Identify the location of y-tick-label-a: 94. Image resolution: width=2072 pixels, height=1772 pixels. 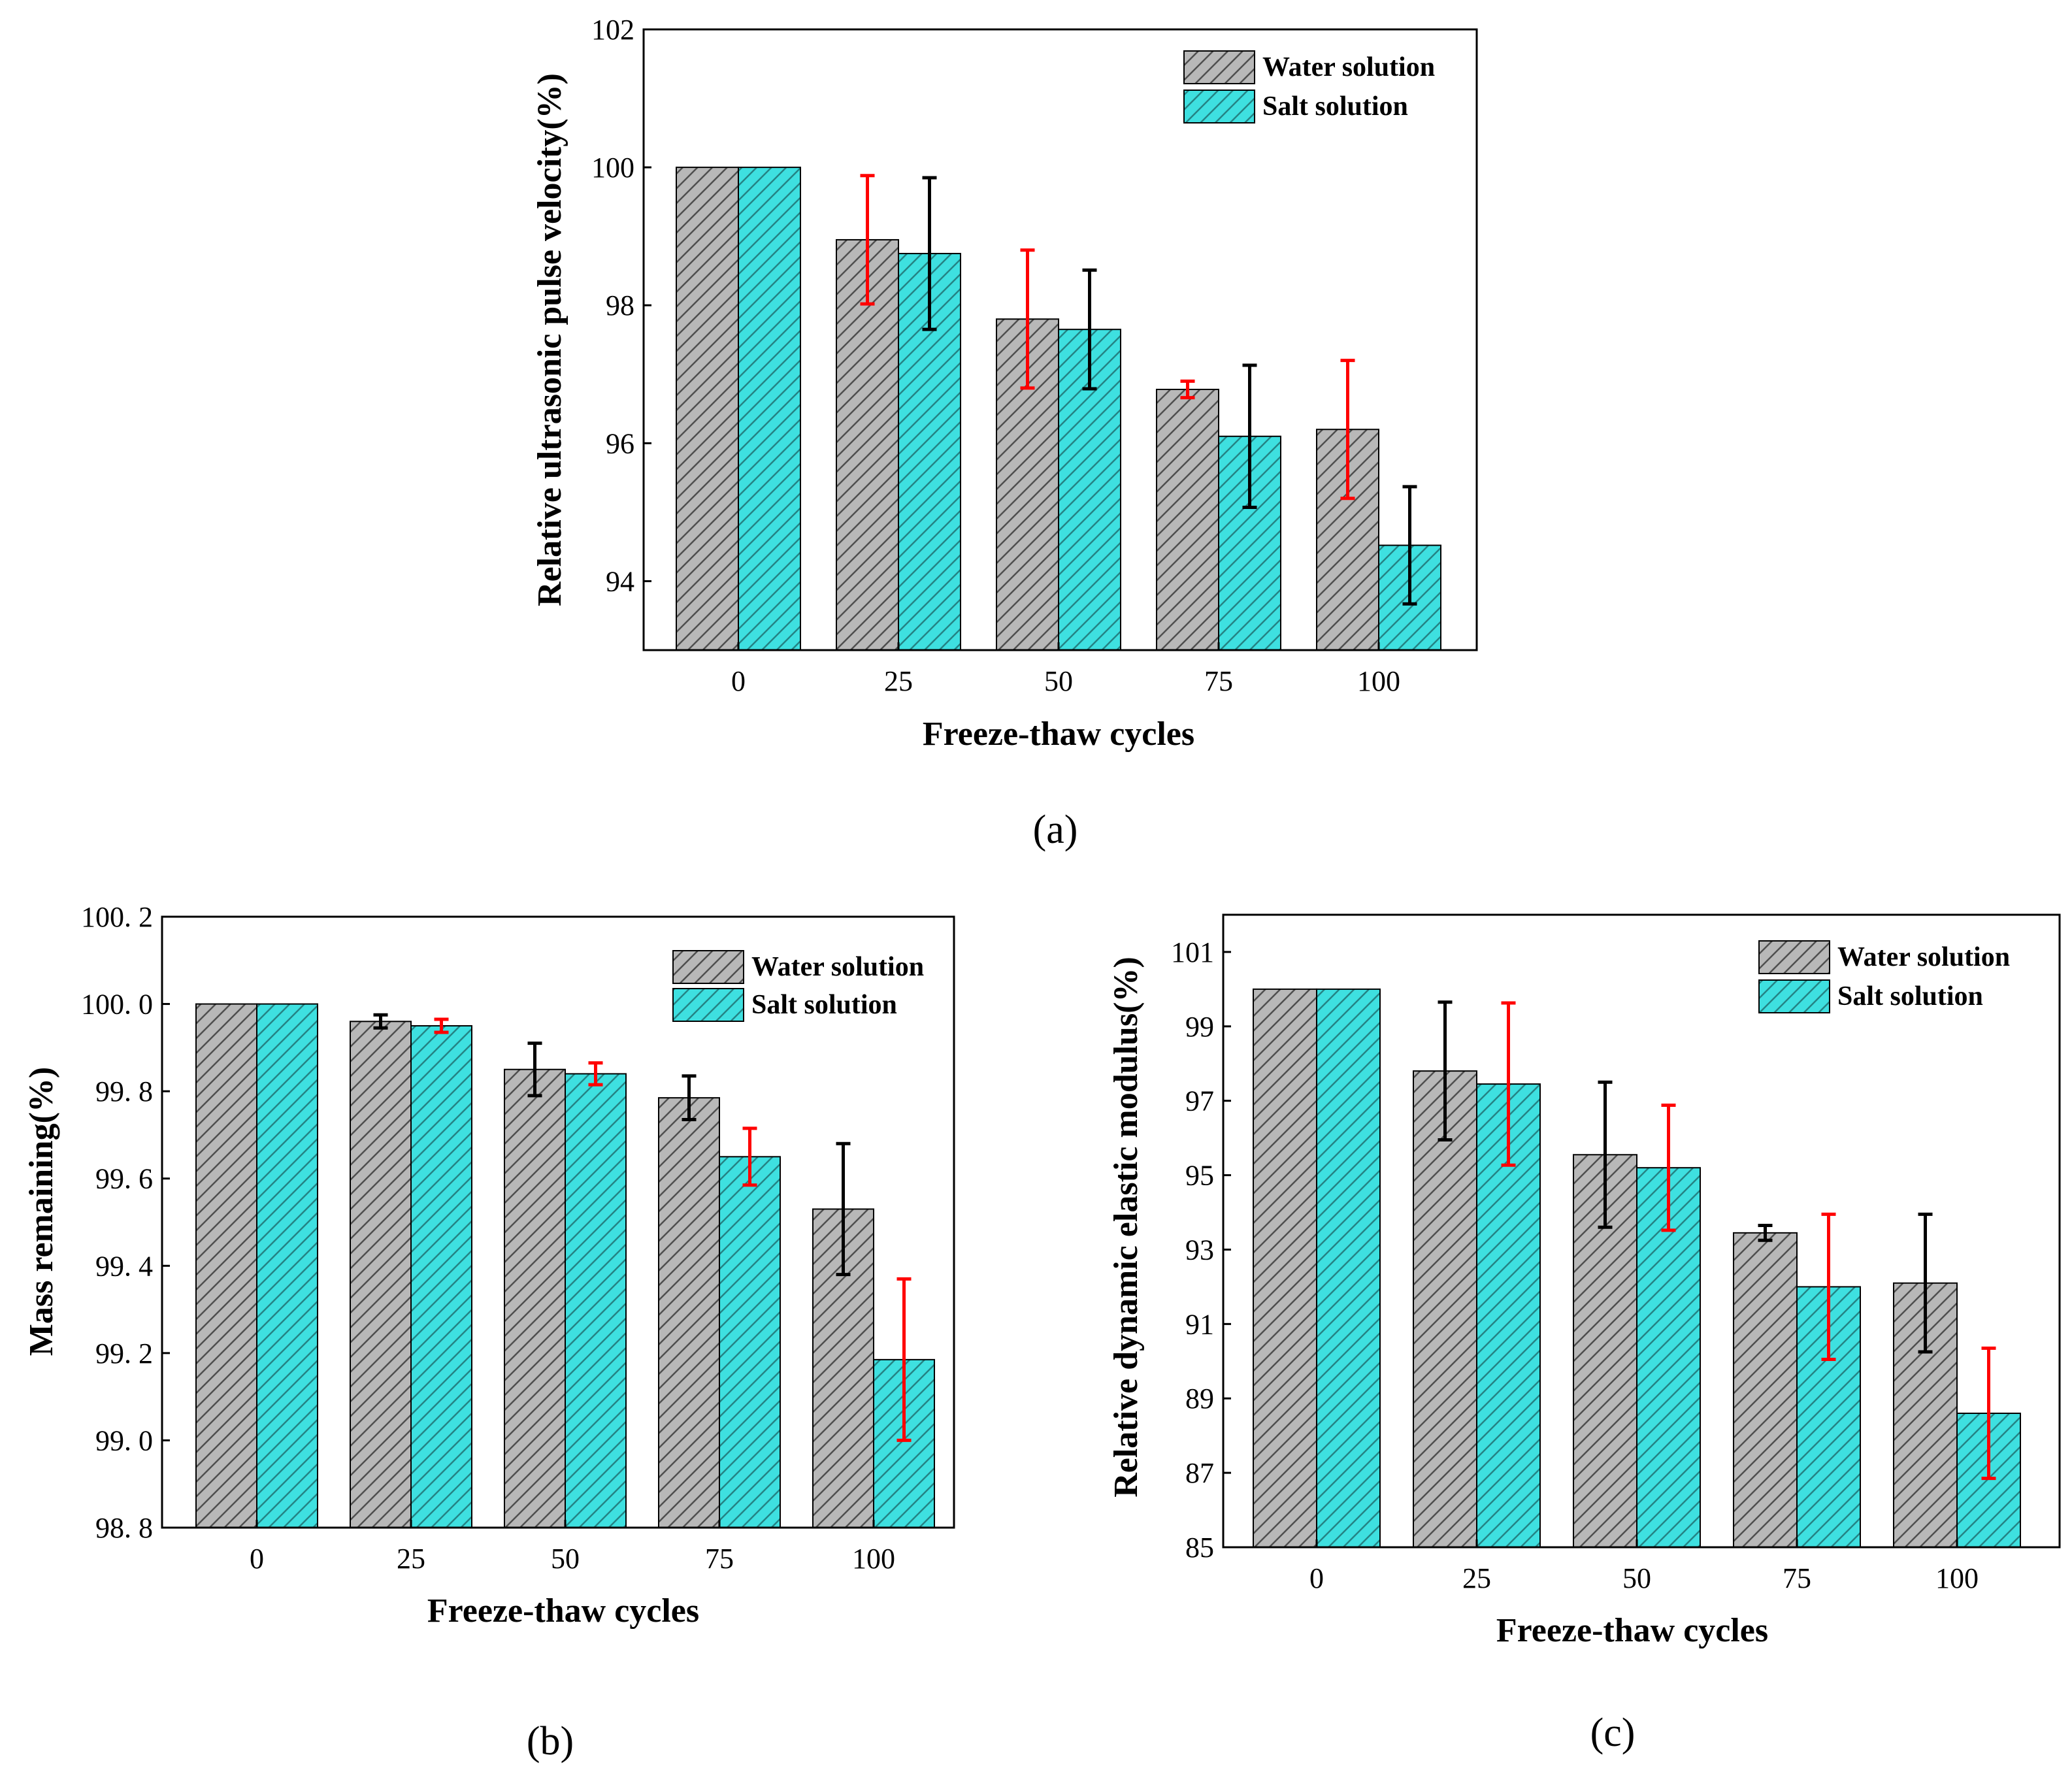
(620, 581).